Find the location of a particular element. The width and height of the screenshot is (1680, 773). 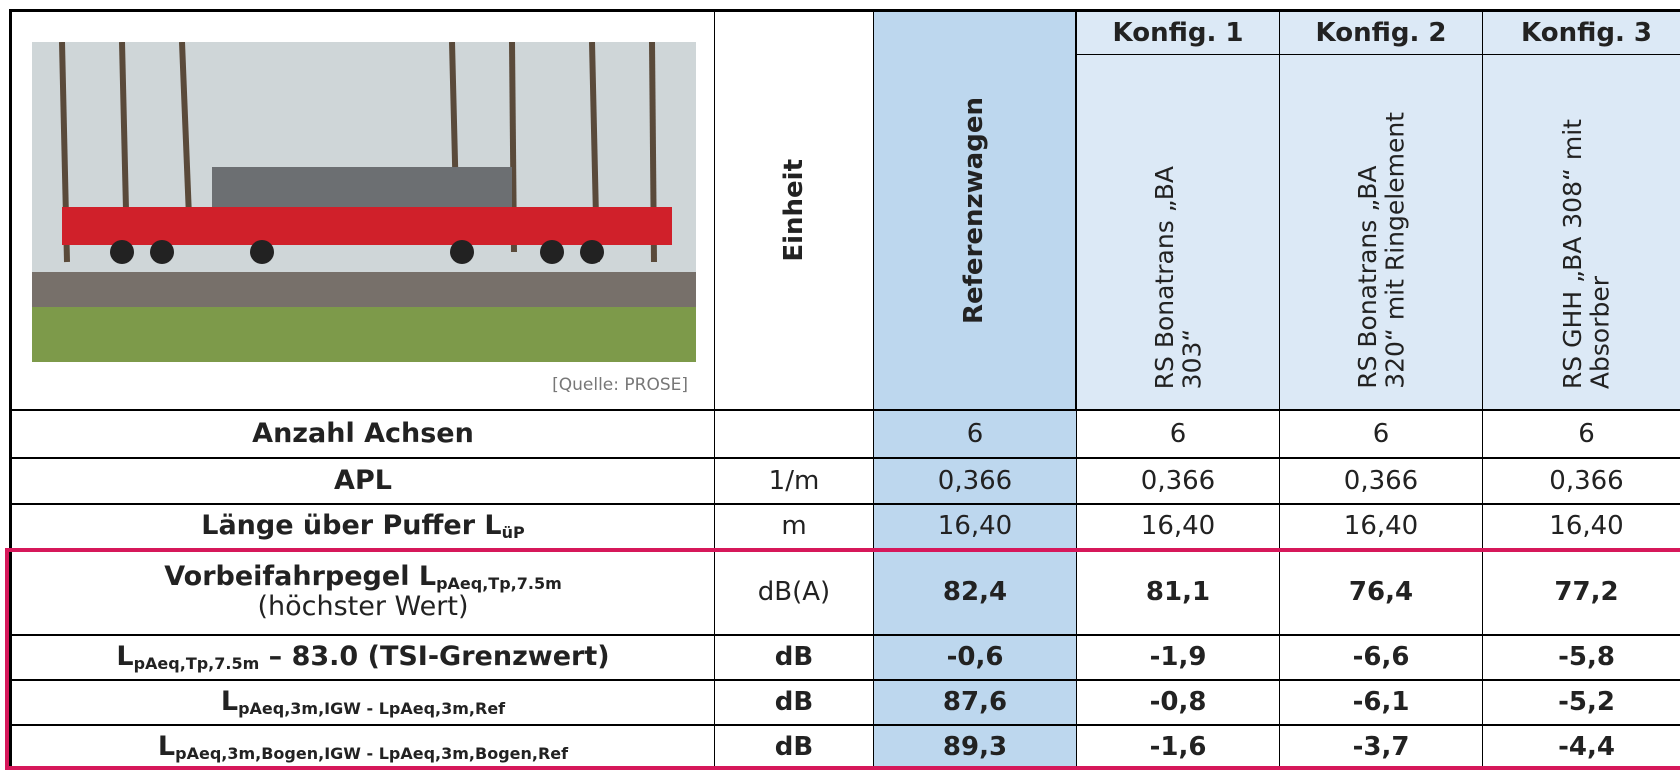

config-line: RS GHH „BA 308“ mit is located at coordinates (1572, 253).